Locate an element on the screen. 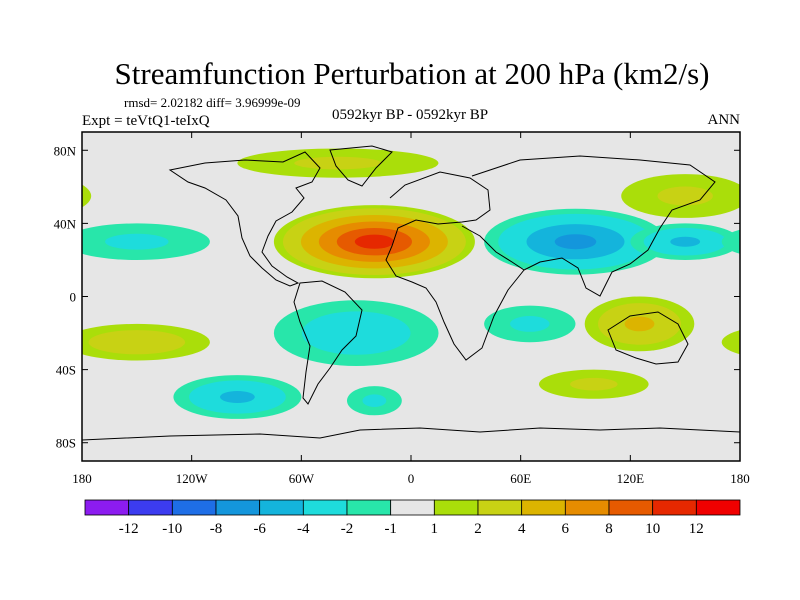 The image size is (800, 600). colorbar-label-3: -6 is located at coordinates (259, 529).